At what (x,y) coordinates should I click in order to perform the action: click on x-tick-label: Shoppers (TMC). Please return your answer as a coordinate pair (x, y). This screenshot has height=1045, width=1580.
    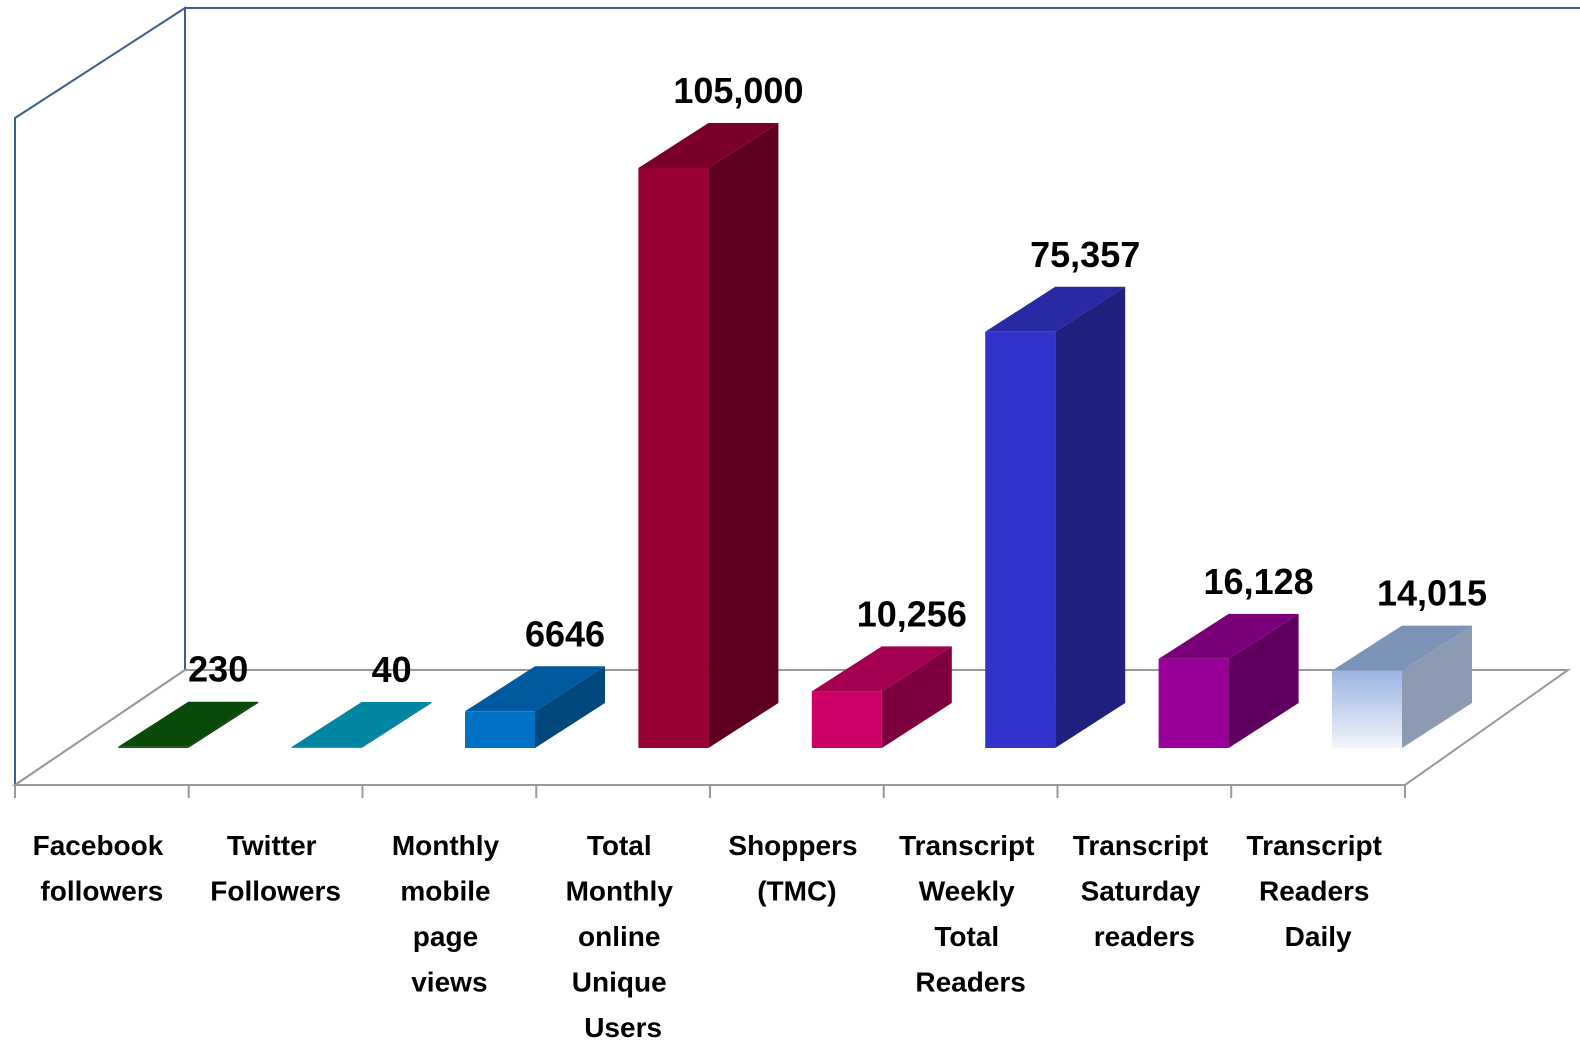
    Looking at the image, I should click on (796, 868).